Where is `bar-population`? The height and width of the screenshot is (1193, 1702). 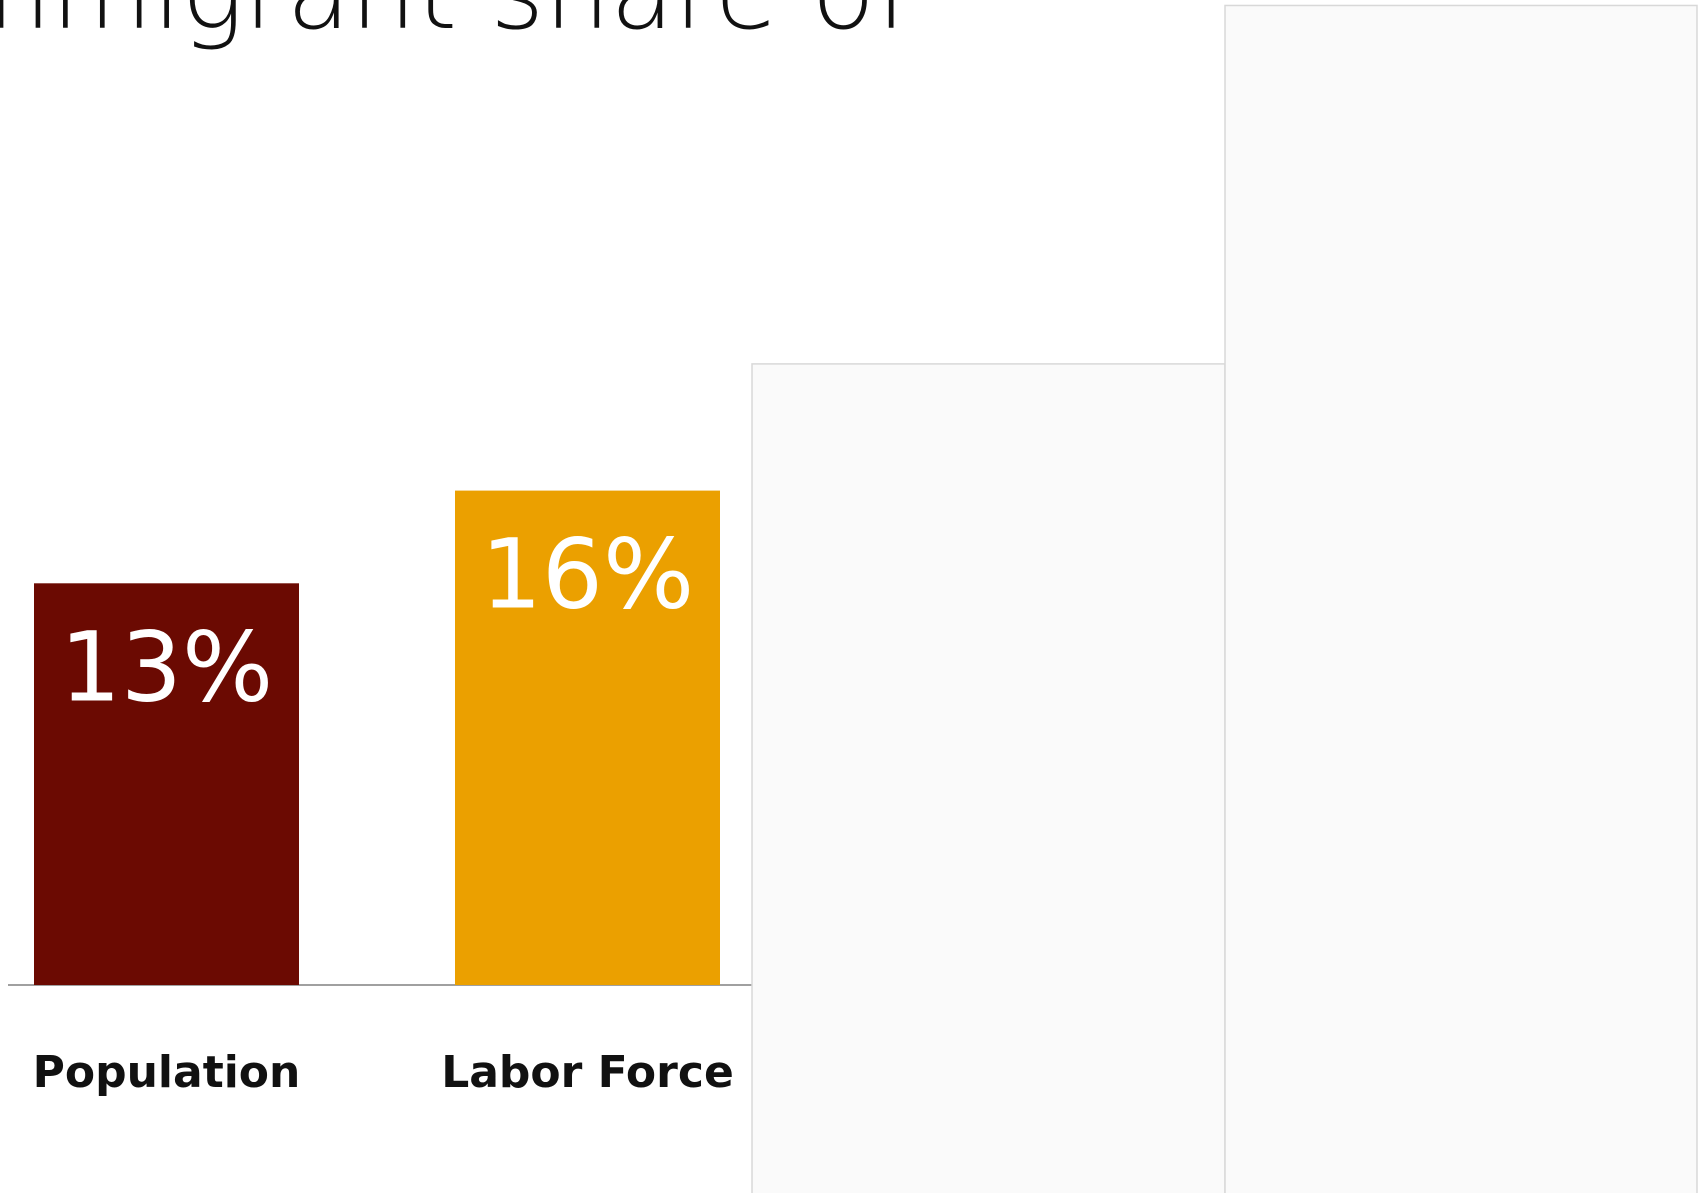 bar-population is located at coordinates (166, 784).